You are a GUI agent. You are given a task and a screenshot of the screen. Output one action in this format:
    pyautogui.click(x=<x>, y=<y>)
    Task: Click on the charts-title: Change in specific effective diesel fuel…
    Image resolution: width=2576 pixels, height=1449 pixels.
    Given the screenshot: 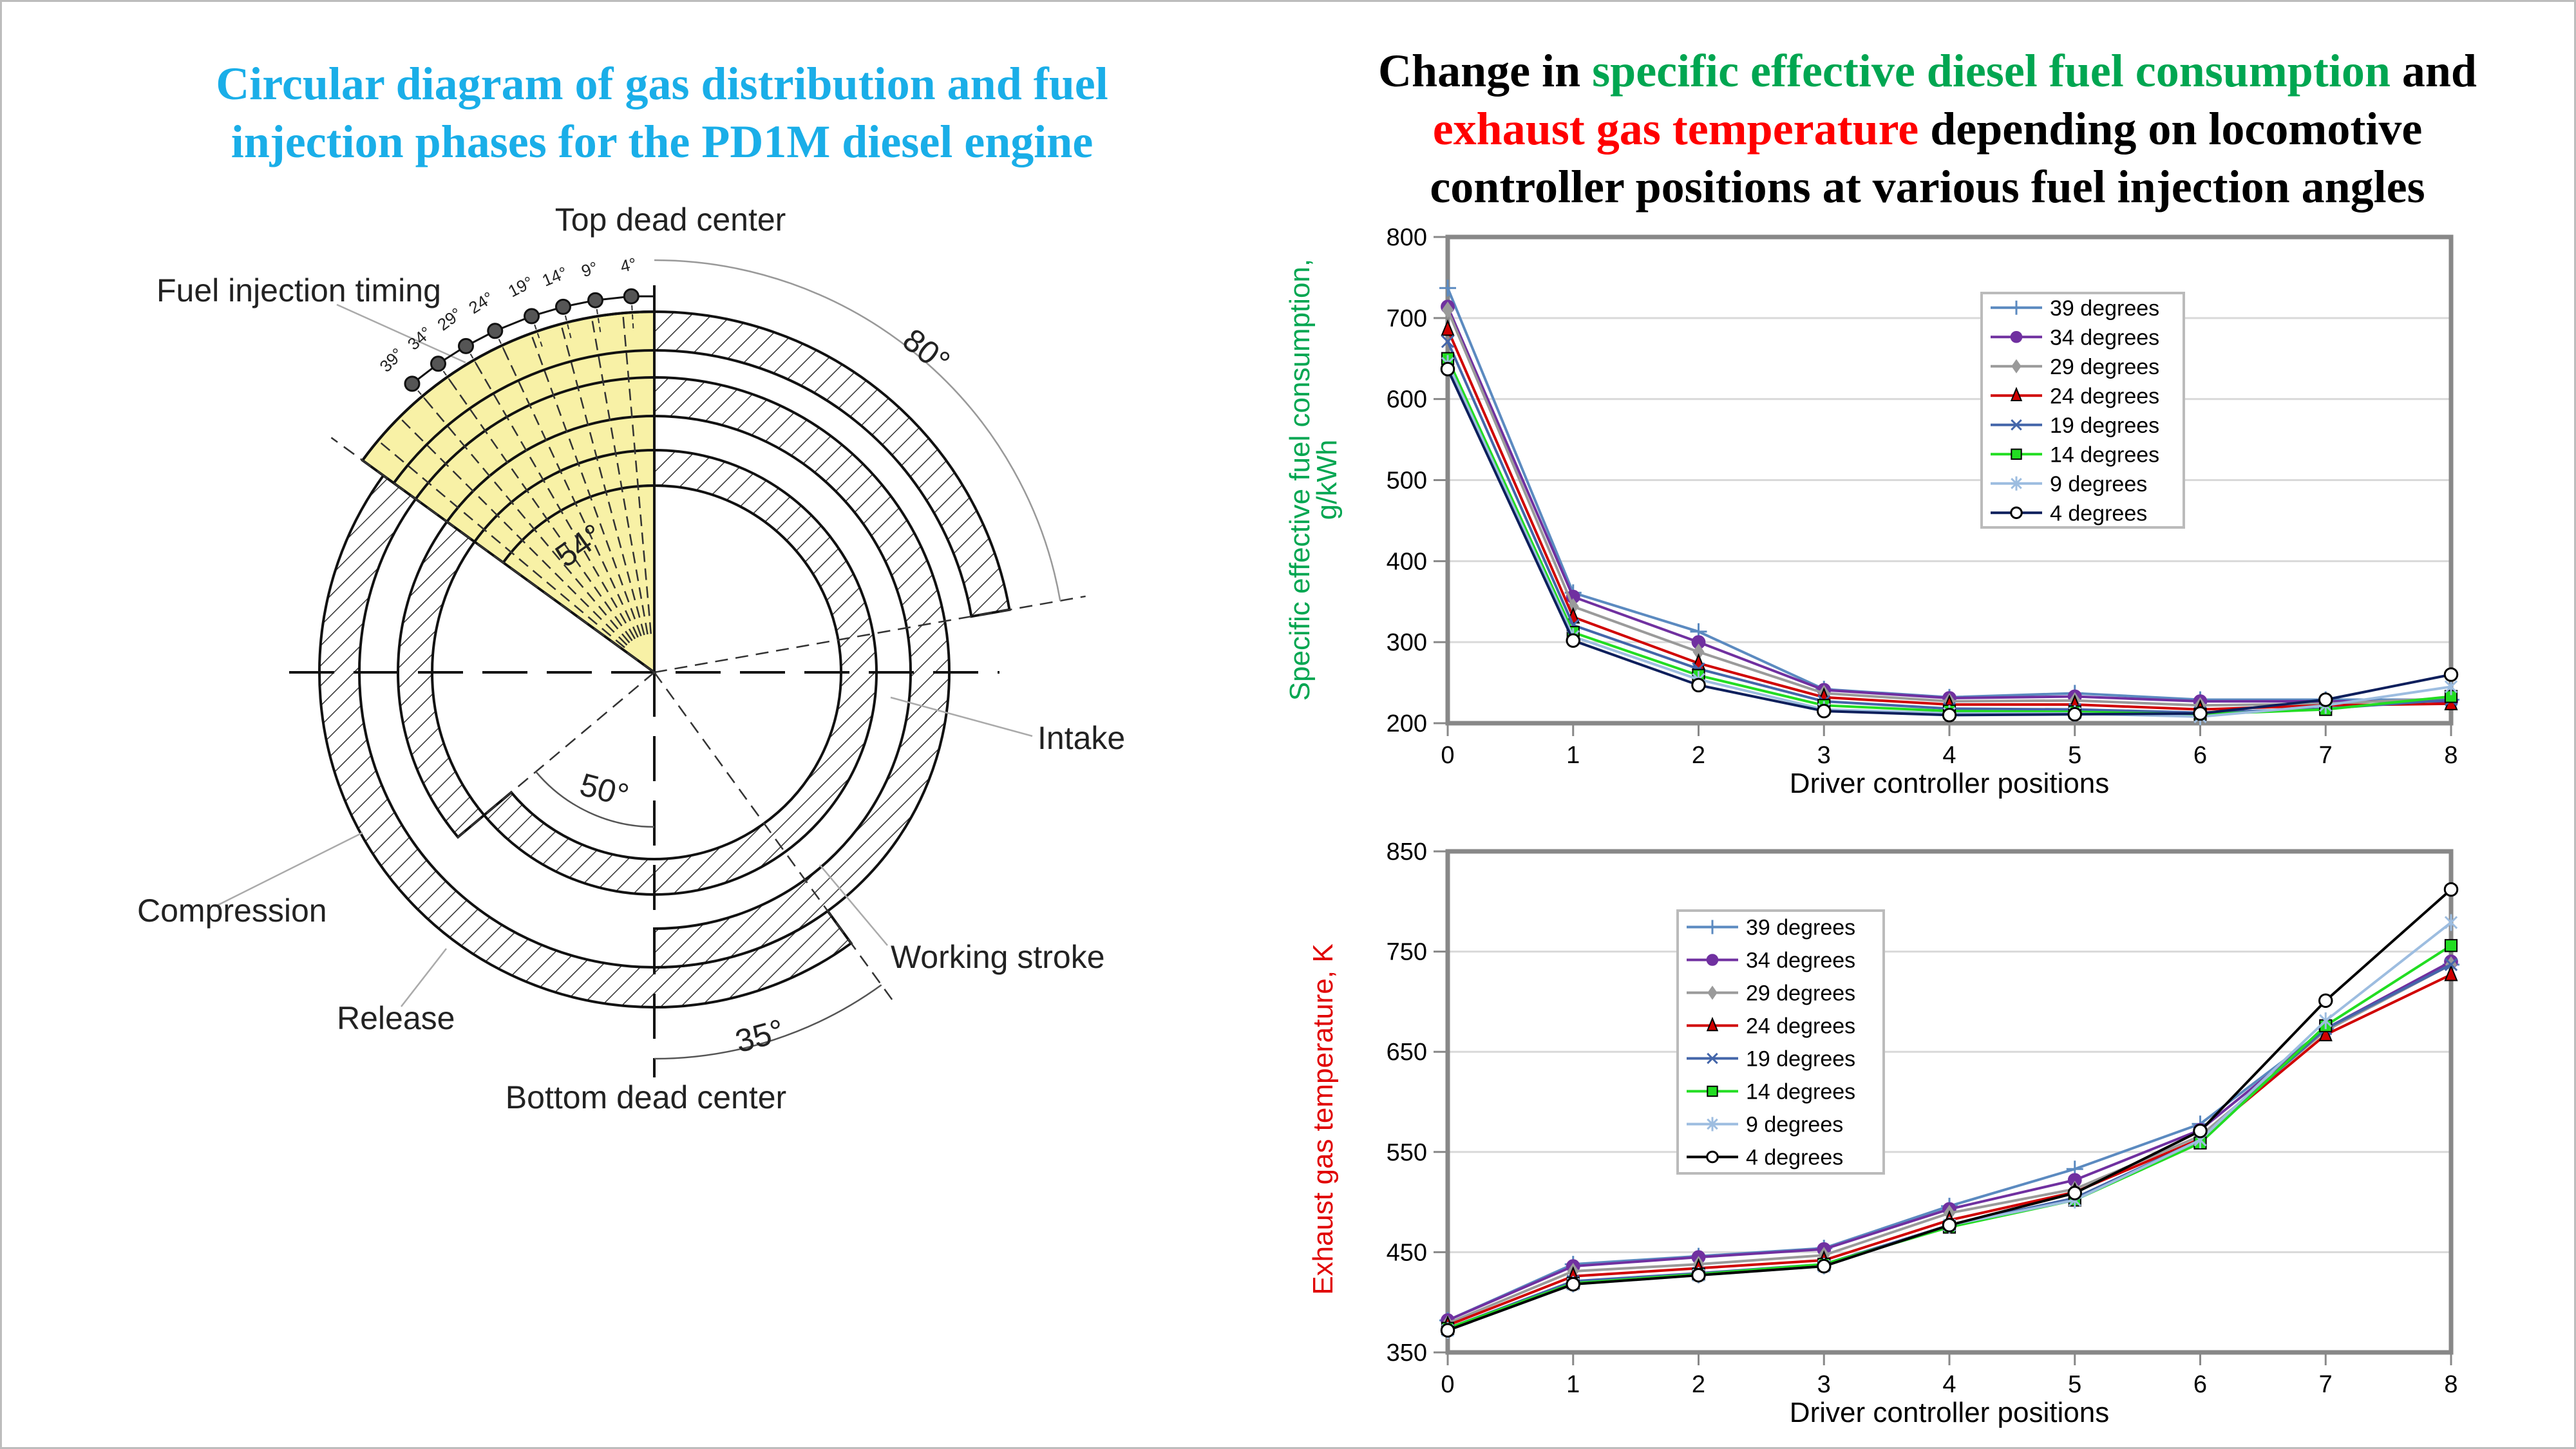 What is the action you would take?
    pyautogui.click(x=1927, y=129)
    